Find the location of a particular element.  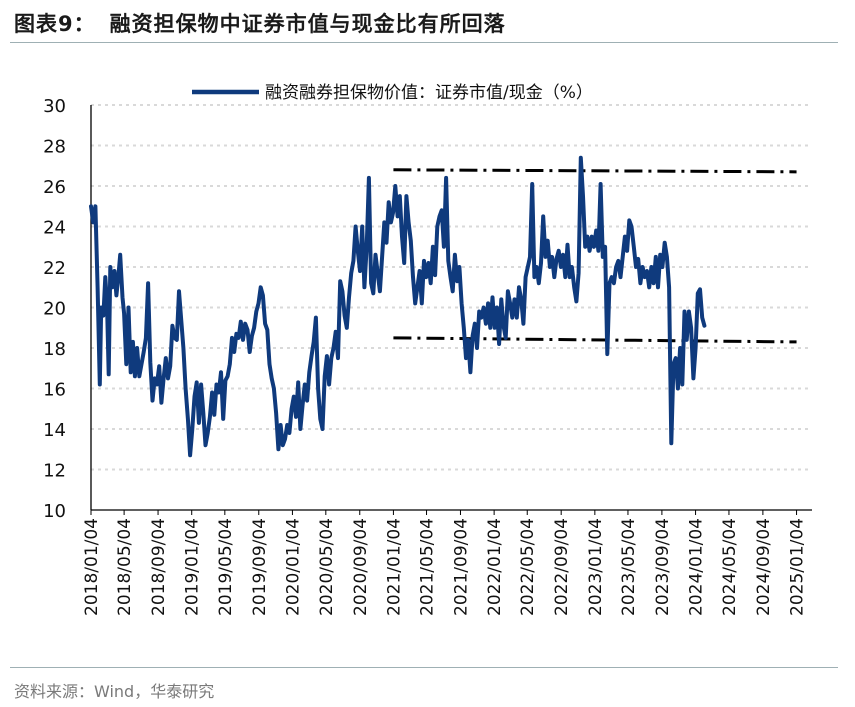

bottom-divider is located at coordinates (424, 667).